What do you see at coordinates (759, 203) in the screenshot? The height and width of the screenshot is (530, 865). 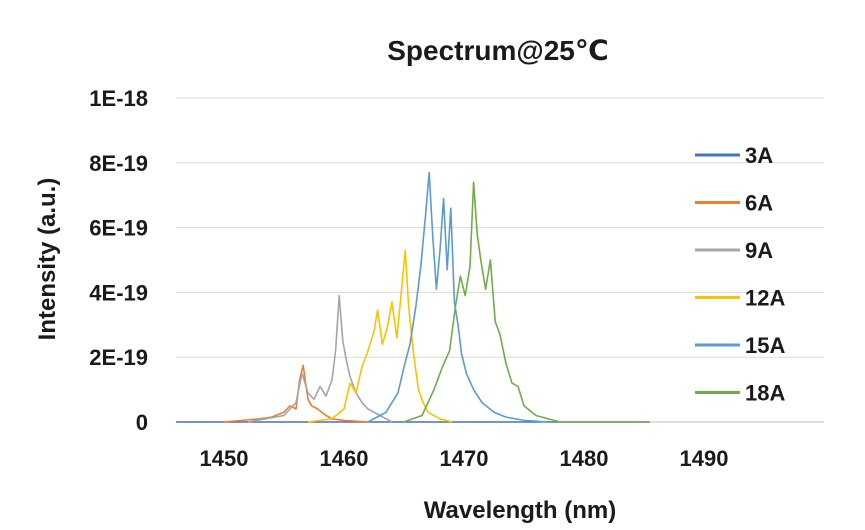 I see `legend-label-6A: 6A` at bounding box center [759, 203].